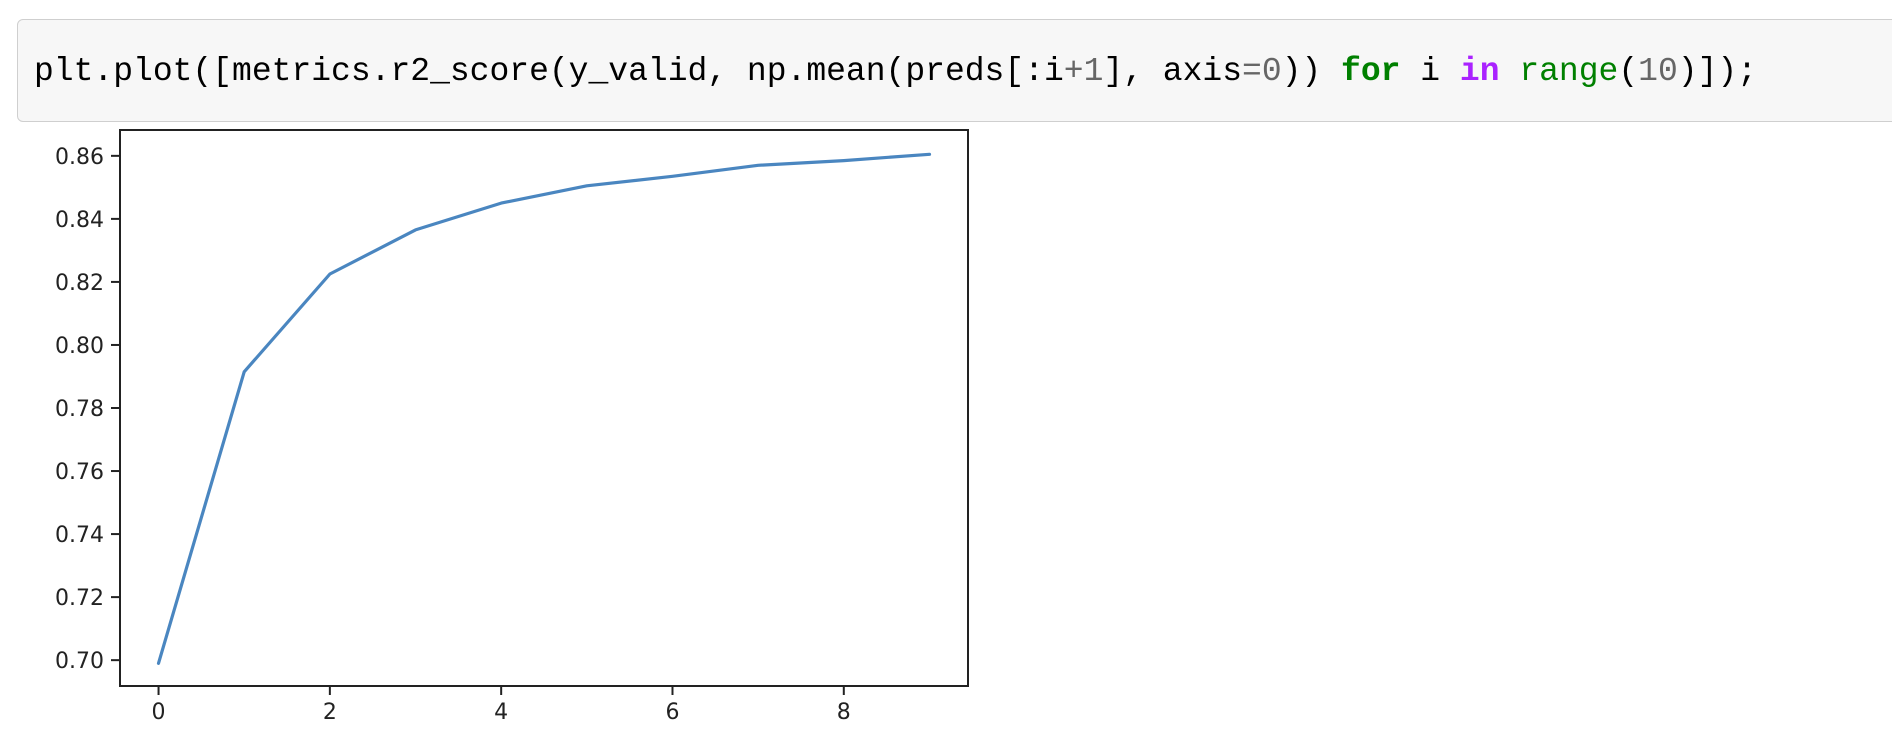 The image size is (1892, 739). I want to click on code-token: )]);, so click(1717, 71).